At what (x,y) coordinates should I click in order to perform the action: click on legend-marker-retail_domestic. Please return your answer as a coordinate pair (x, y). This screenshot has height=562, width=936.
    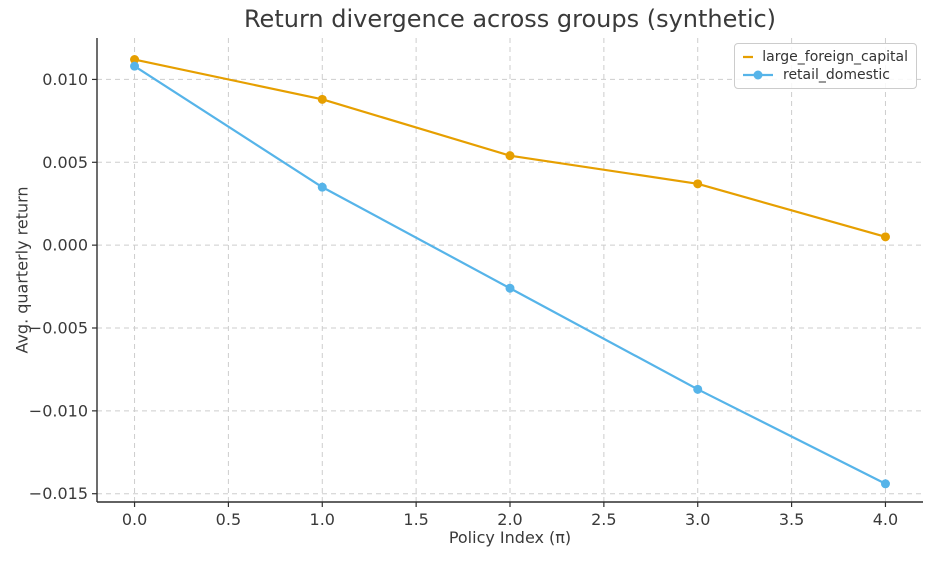
    Looking at the image, I should click on (758, 75).